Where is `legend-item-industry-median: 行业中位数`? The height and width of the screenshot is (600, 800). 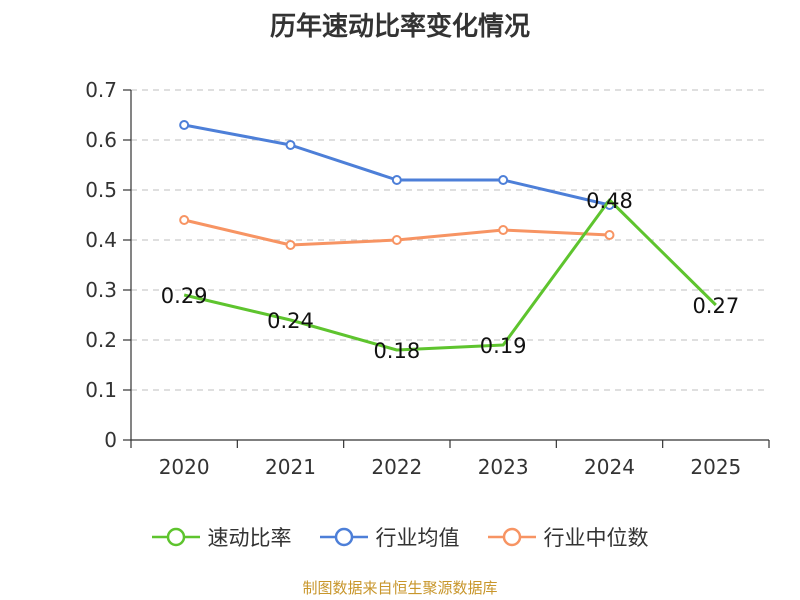 legend-item-industry-median: 行业中位数 is located at coordinates (568, 537).